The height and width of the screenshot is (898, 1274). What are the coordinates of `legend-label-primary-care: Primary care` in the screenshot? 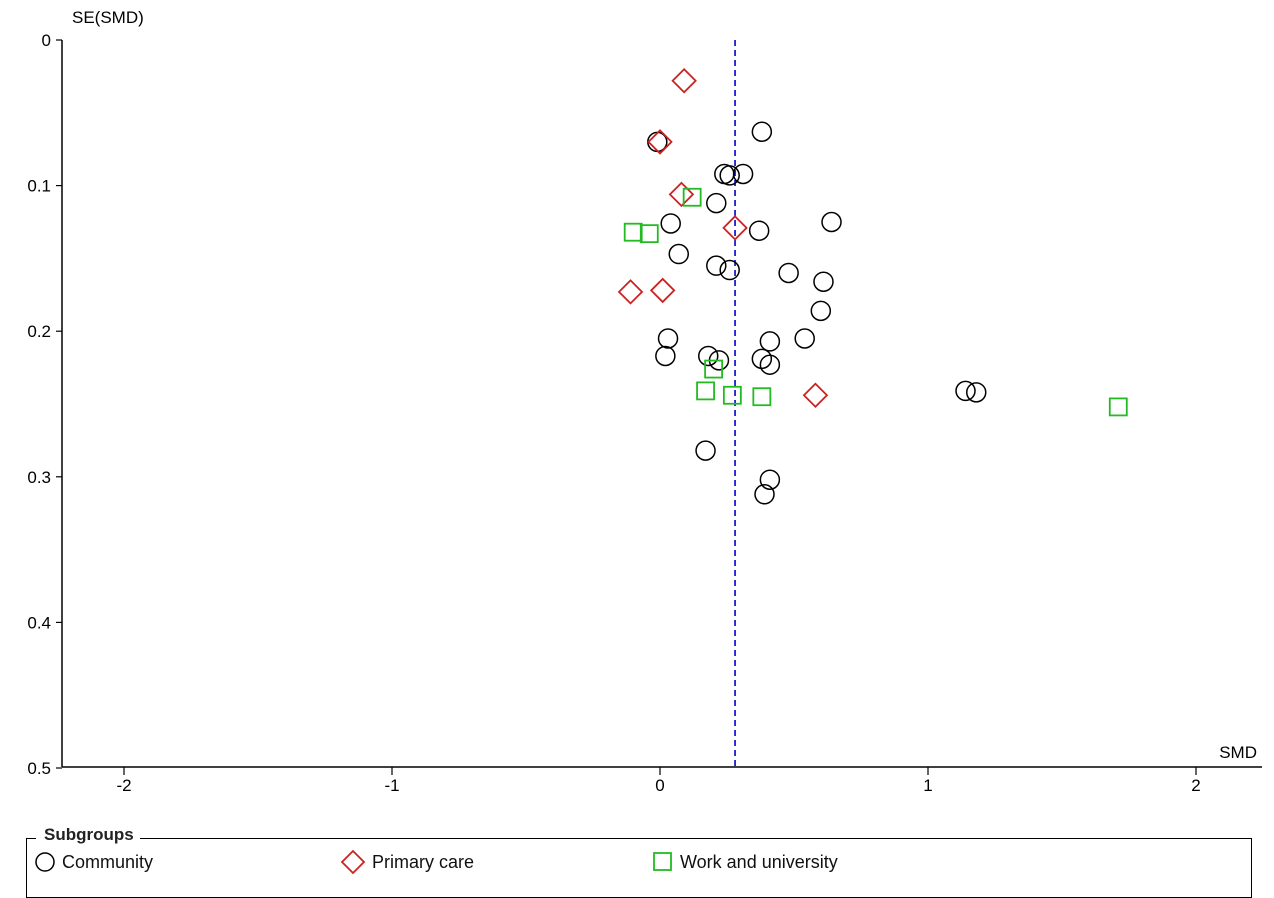 It's located at (423, 861).